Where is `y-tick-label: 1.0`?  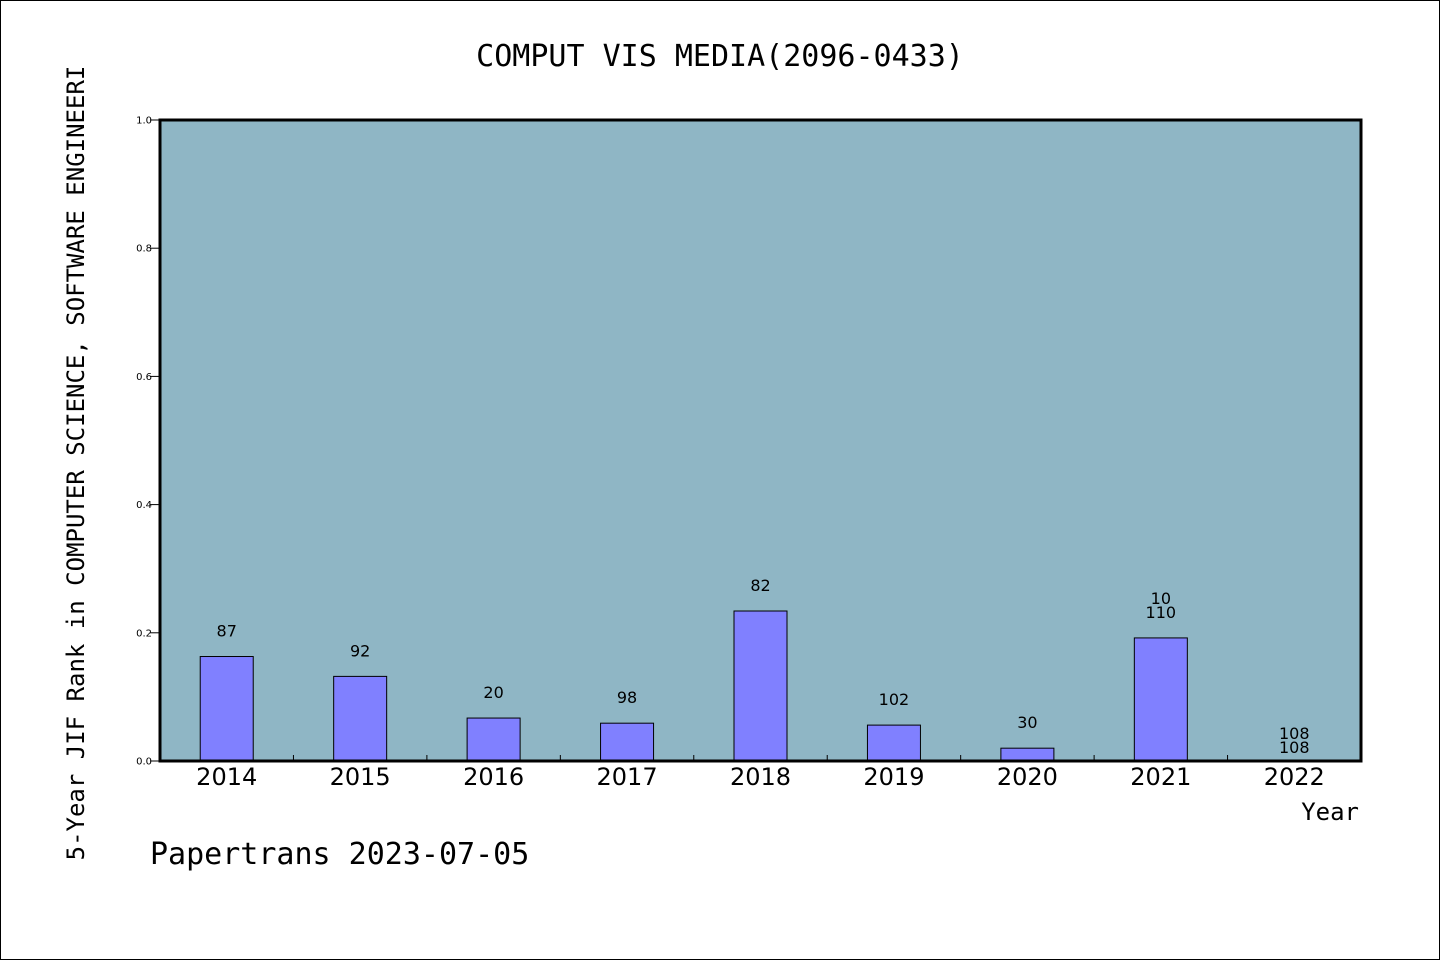 y-tick-label: 1.0 is located at coordinates (144, 121).